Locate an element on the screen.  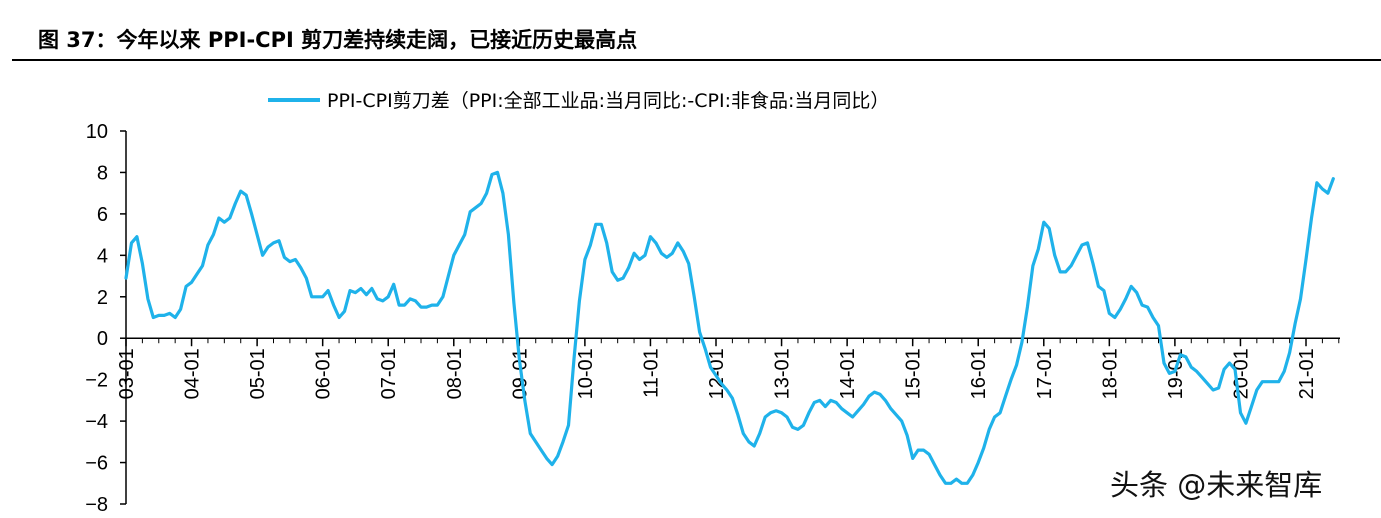
y-tick-label: 2 is located at coordinates (102, 298).